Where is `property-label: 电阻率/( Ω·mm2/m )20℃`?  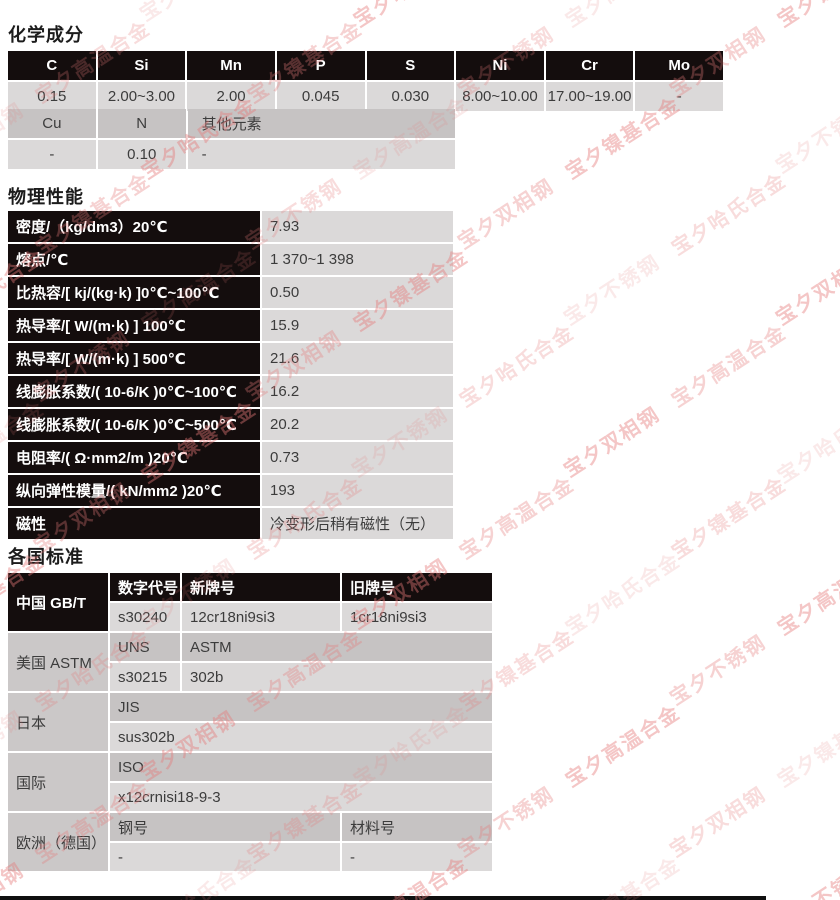
property-label: 电阻率/( Ω·mm2/m )20℃ is located at coordinates (134, 457).